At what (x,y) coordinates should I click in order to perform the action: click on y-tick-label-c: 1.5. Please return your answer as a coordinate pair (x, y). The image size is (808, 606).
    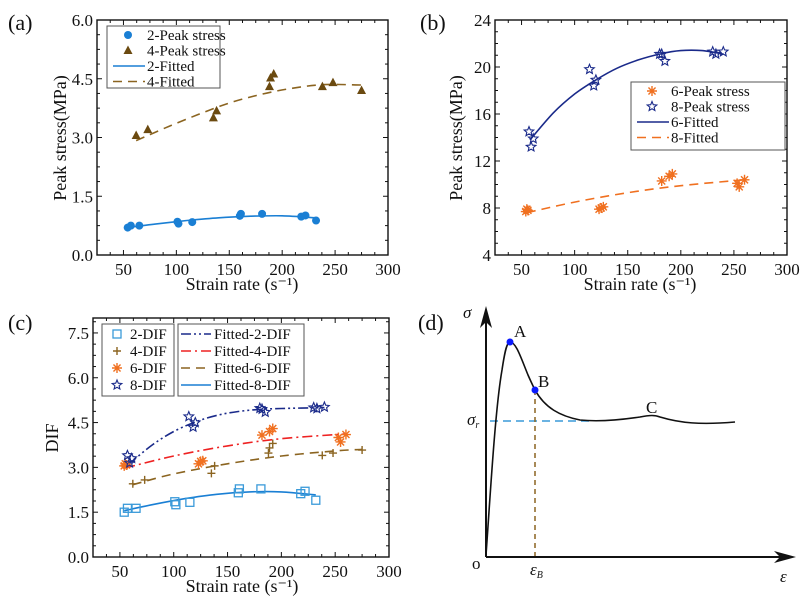
    Looking at the image, I should click on (78, 512).